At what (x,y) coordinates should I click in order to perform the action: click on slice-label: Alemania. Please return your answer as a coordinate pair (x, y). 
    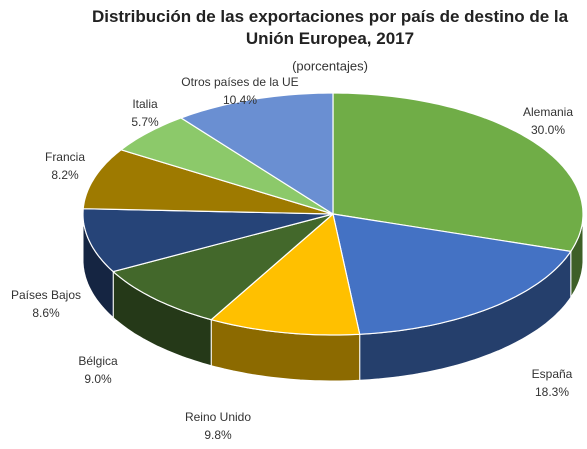
    Looking at the image, I should click on (548, 112).